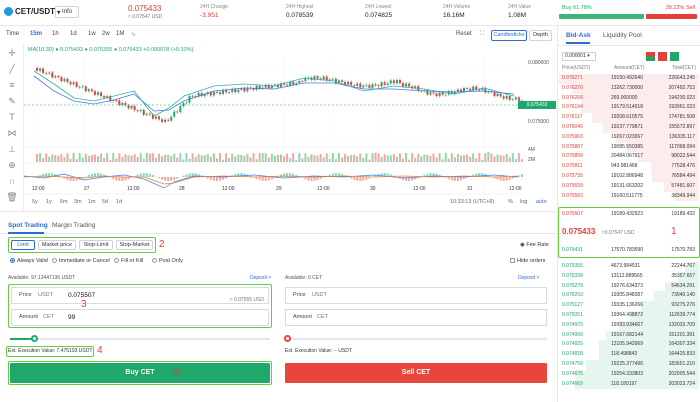  What do you see at coordinates (534, 245) in the screenshot?
I see `fee-rate-link: ◉ Fee Rate` at bounding box center [534, 245].